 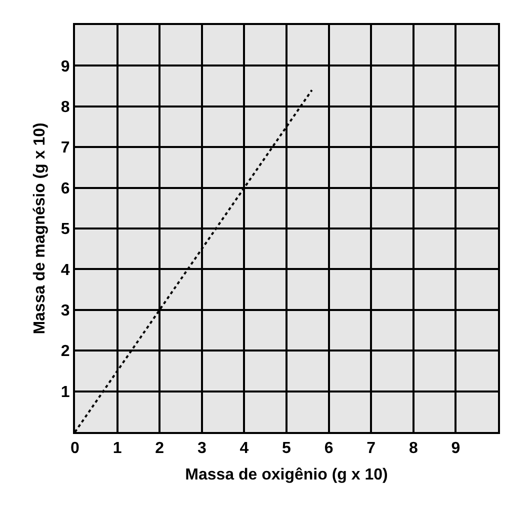 I want to click on x-tick-label: 2, so click(x=159, y=449).